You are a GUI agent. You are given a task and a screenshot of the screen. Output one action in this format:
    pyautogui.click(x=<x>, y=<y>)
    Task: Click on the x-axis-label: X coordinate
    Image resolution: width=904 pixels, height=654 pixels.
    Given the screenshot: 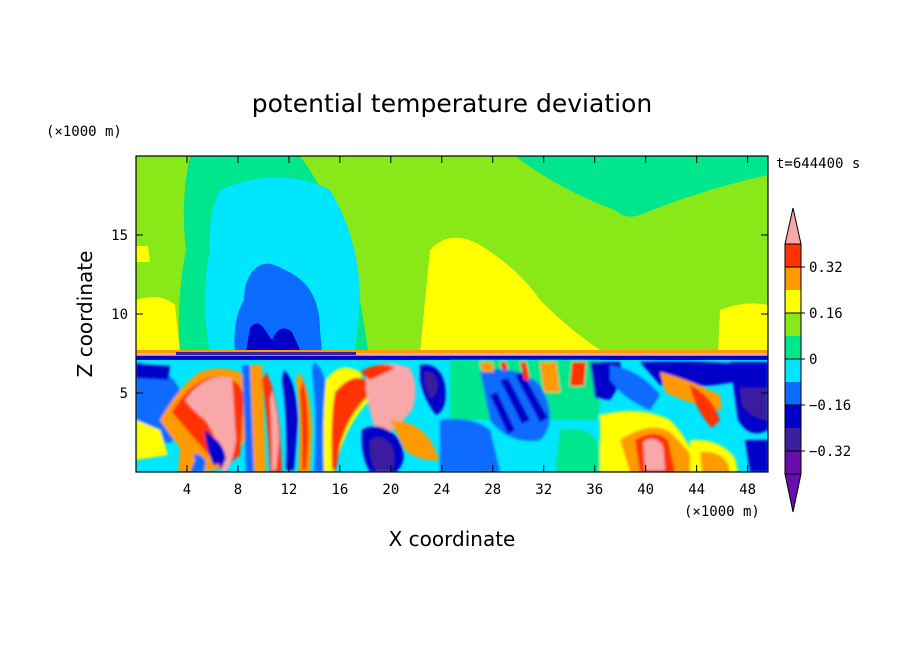 What is the action you would take?
    pyautogui.click(x=452, y=539)
    